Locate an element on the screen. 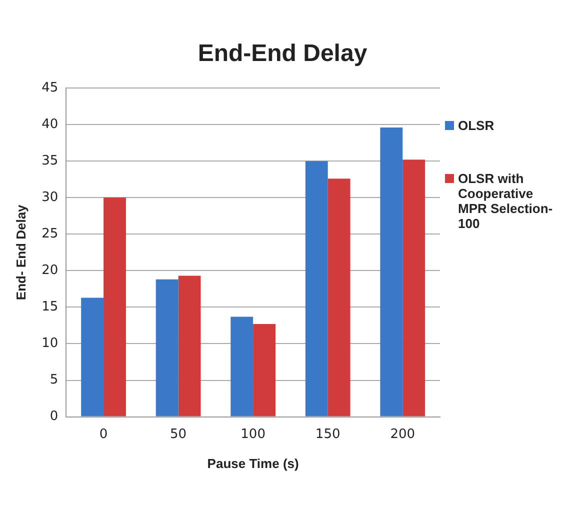 This screenshot has height=506, width=565. x-tick-label: 150 is located at coordinates (327, 434).